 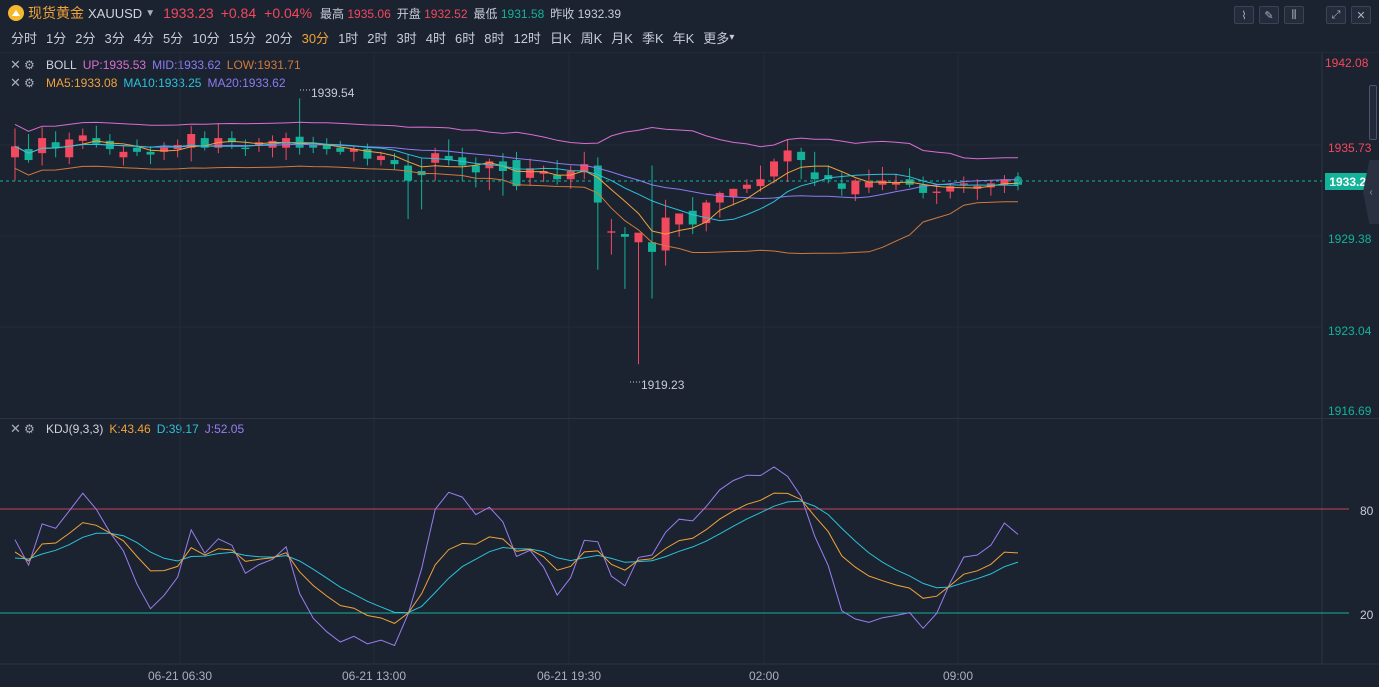 What do you see at coordinates (764, 676) in the screenshot?
I see `time-axis-label: 02:00` at bounding box center [764, 676].